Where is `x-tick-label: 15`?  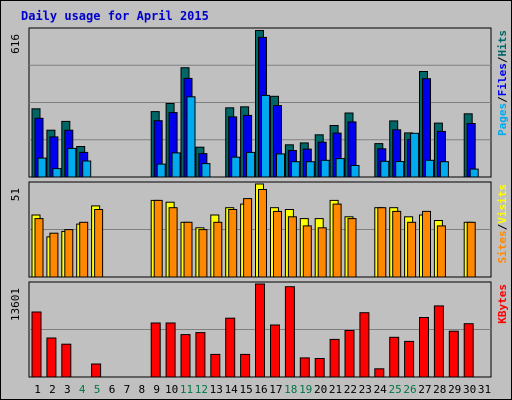 x-tick-label: 15 is located at coordinates (245, 389).